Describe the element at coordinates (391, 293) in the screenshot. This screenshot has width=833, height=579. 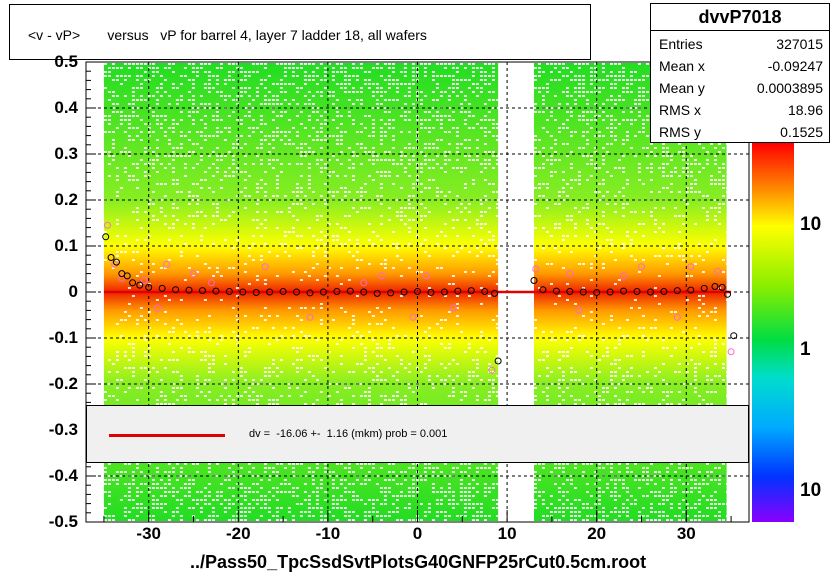
I see `profile-point` at that location.